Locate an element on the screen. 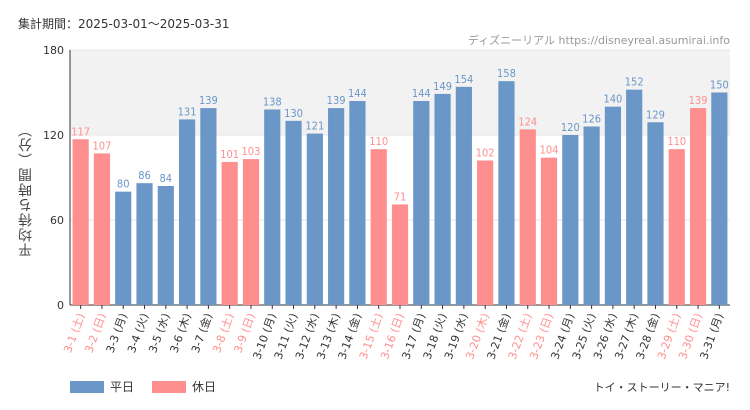 This screenshot has width=750, height=410. legend-swatch-weekday is located at coordinates (87, 386).